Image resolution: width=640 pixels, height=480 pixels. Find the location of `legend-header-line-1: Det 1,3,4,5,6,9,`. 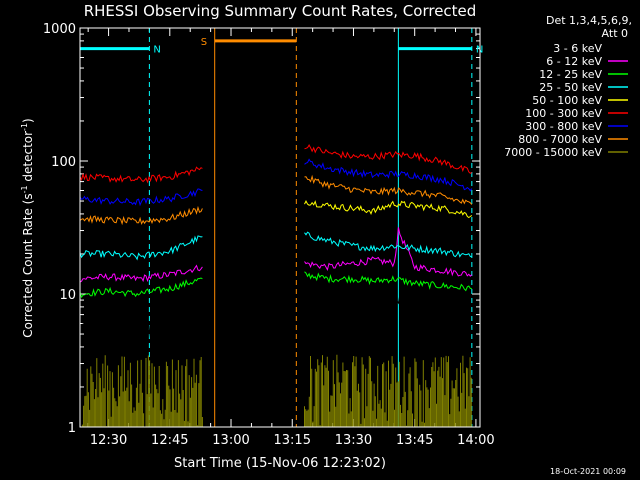

legend-header-line-1: Det 1,3,4,5,6,9, is located at coordinates (589, 20).